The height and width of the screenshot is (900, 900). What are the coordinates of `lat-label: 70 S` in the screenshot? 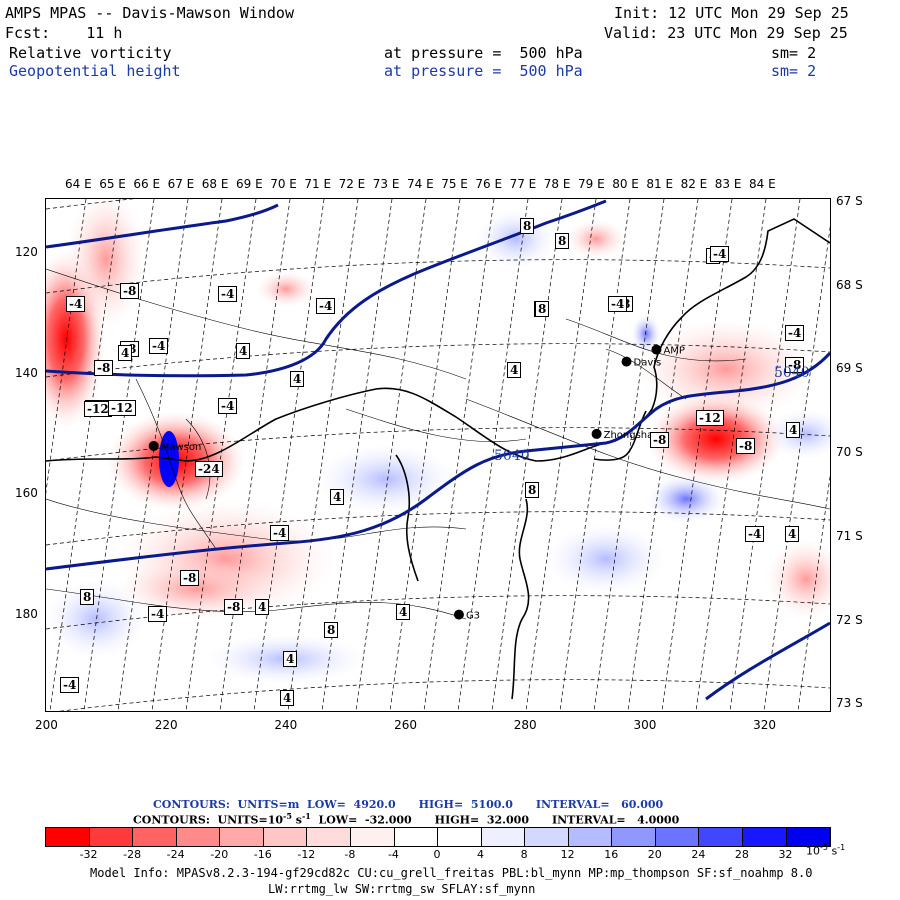 It's located at (849, 452).